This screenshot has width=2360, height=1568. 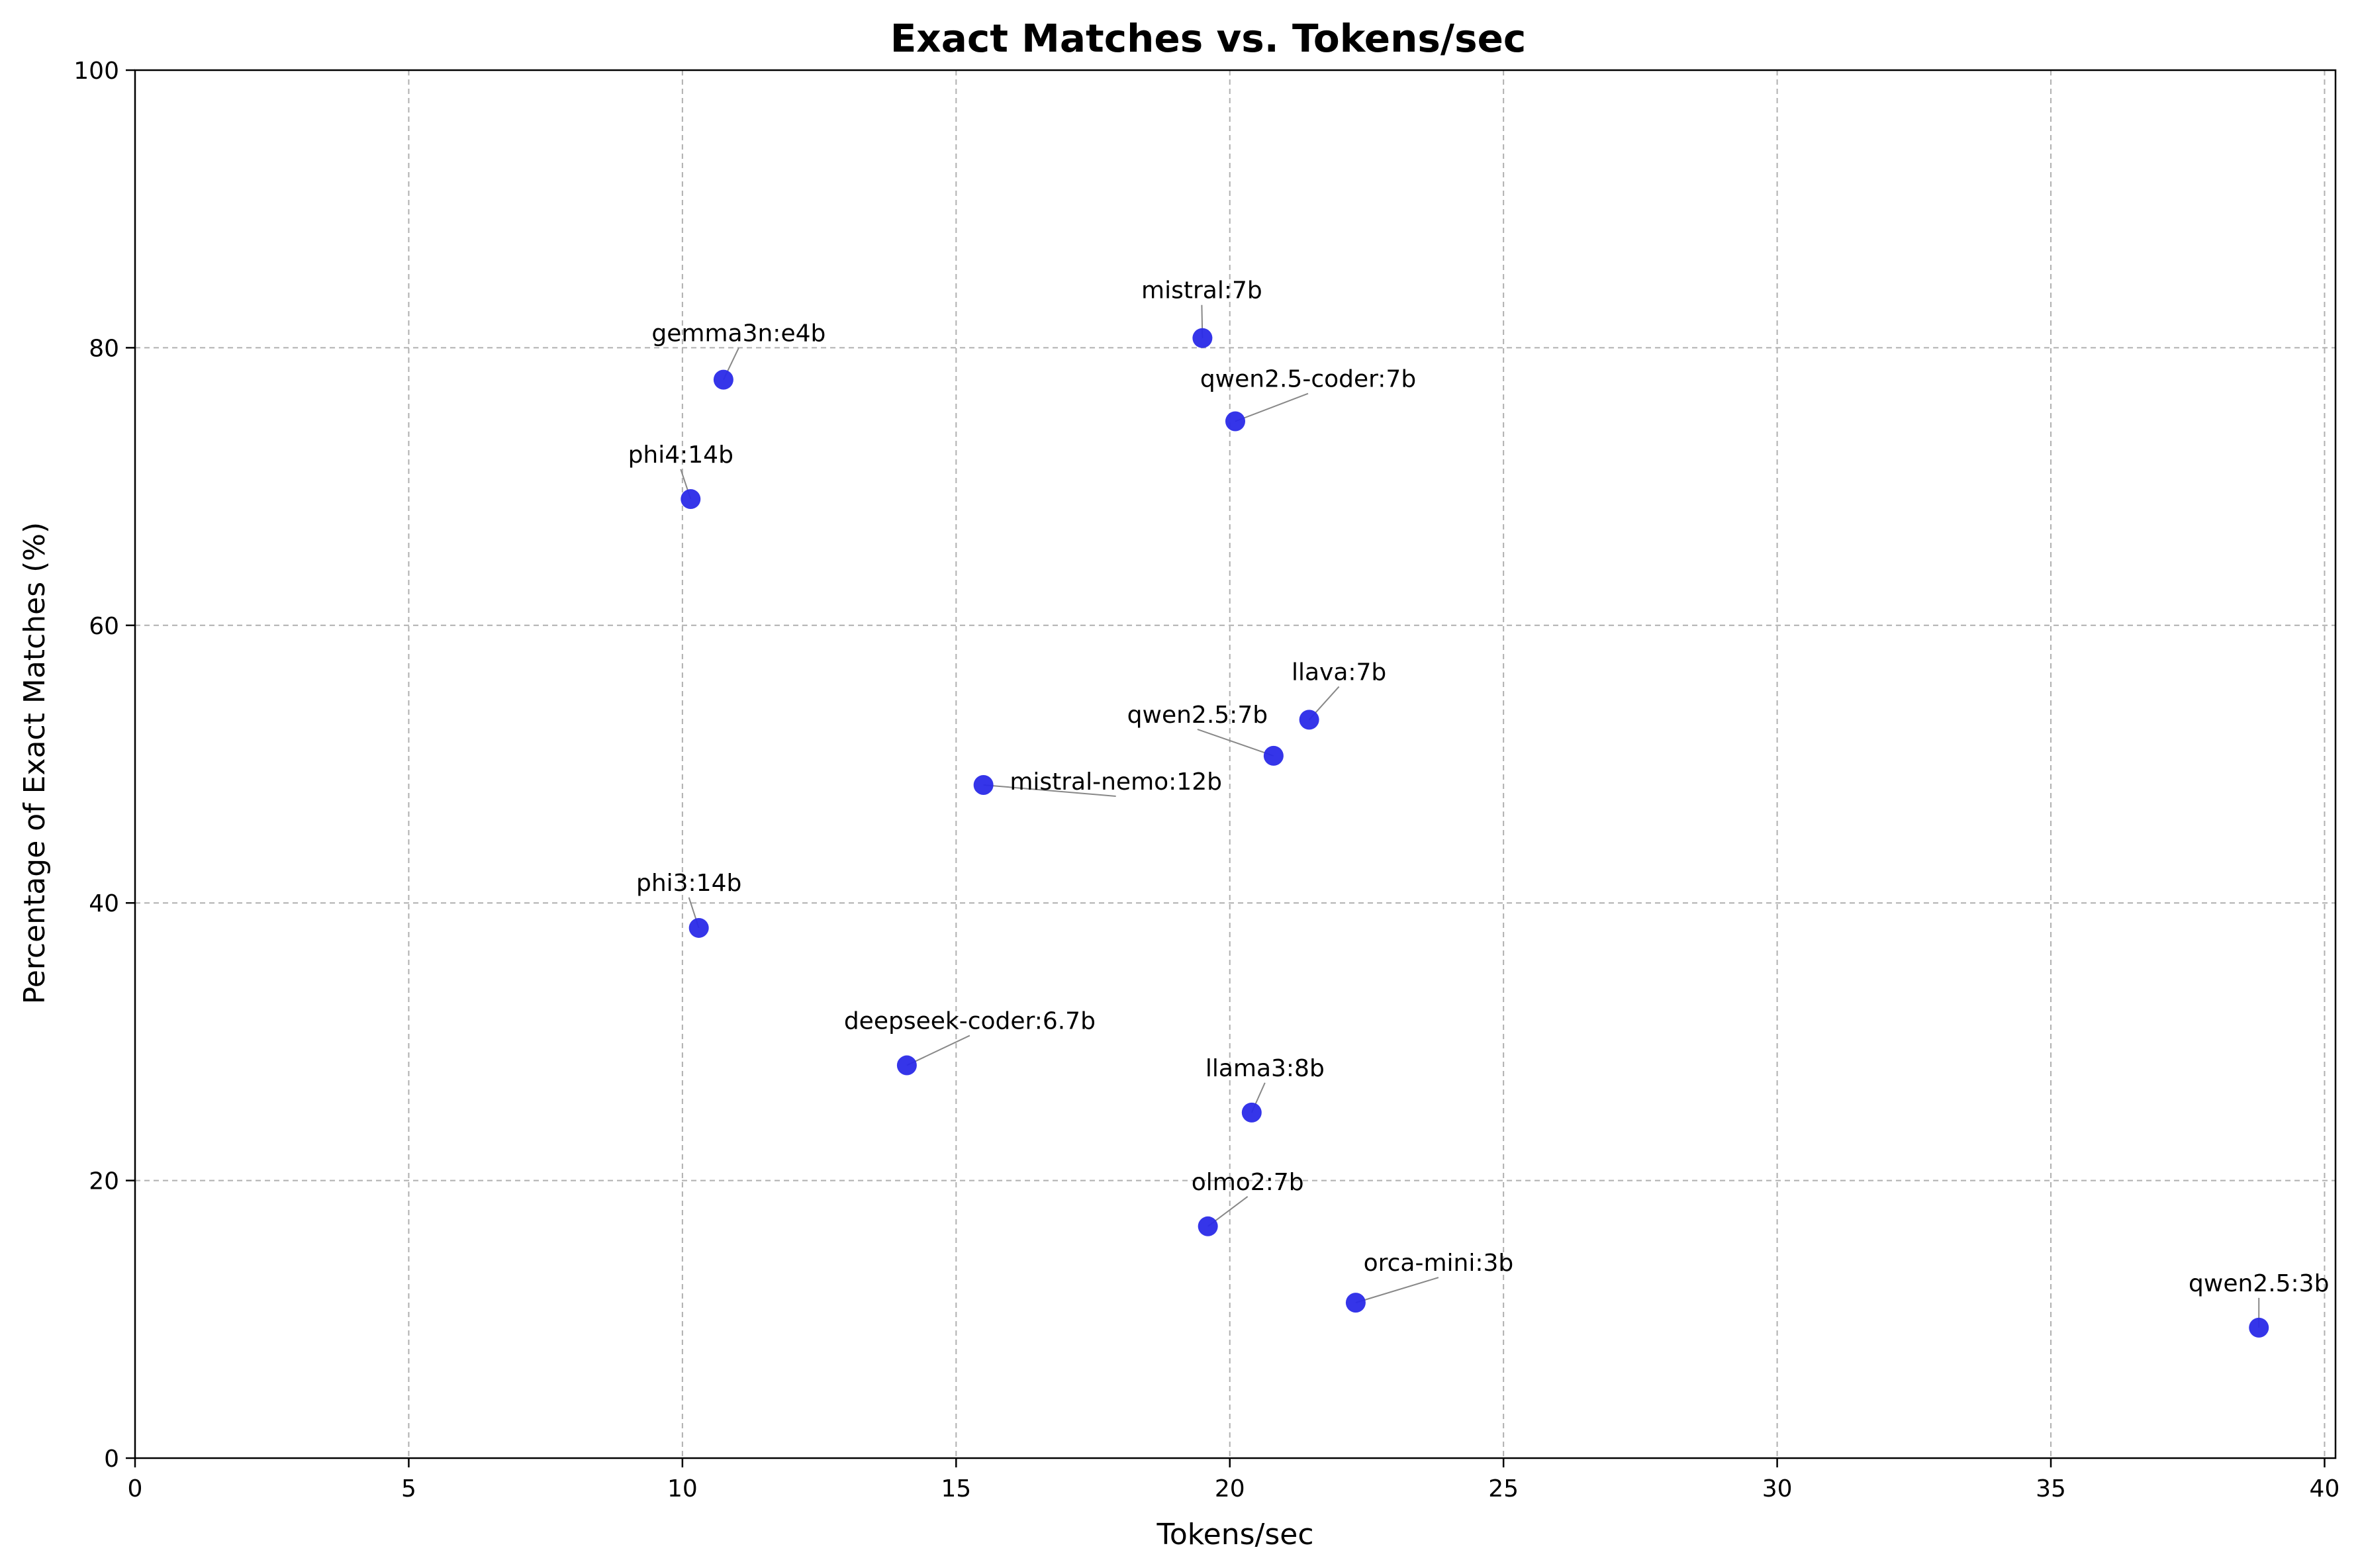 I want to click on y-tick-label: 100, so click(x=96, y=71).